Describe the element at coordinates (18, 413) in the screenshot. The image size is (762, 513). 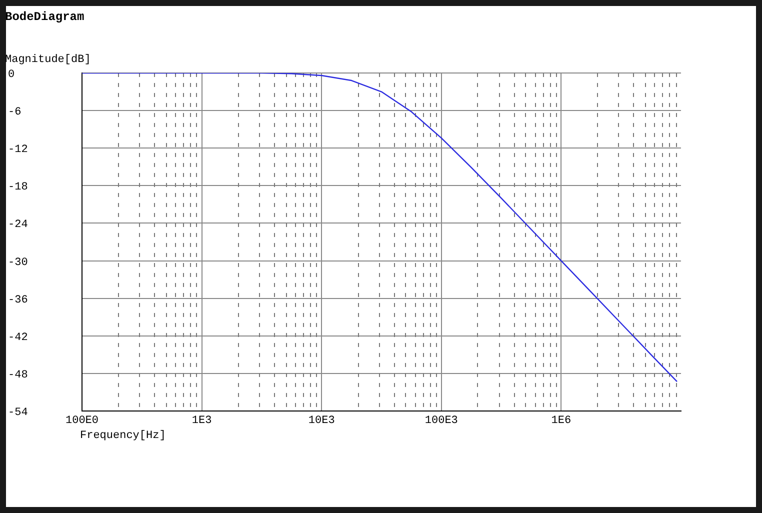
I see `y-tick-label: -54` at that location.